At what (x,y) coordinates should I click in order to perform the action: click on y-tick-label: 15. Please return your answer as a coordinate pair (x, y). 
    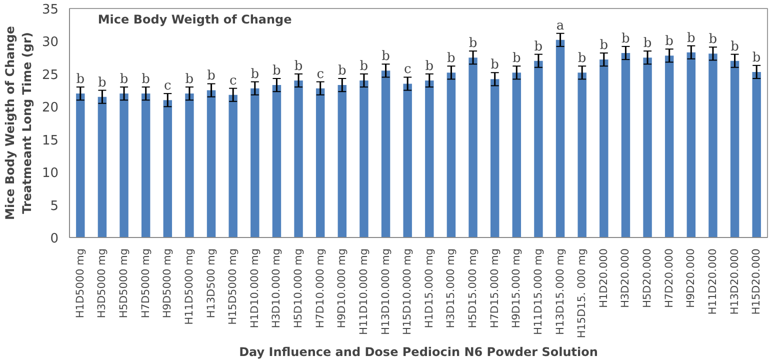
    Looking at the image, I should click on (50, 140).